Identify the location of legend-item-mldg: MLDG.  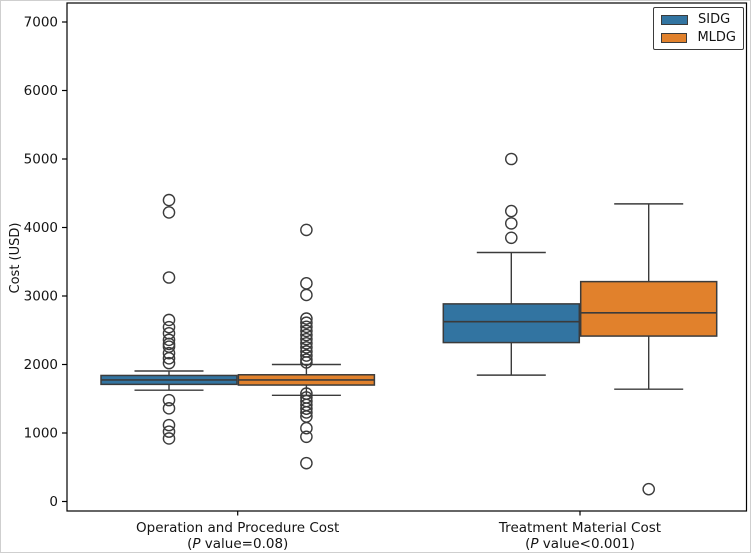
(698, 37).